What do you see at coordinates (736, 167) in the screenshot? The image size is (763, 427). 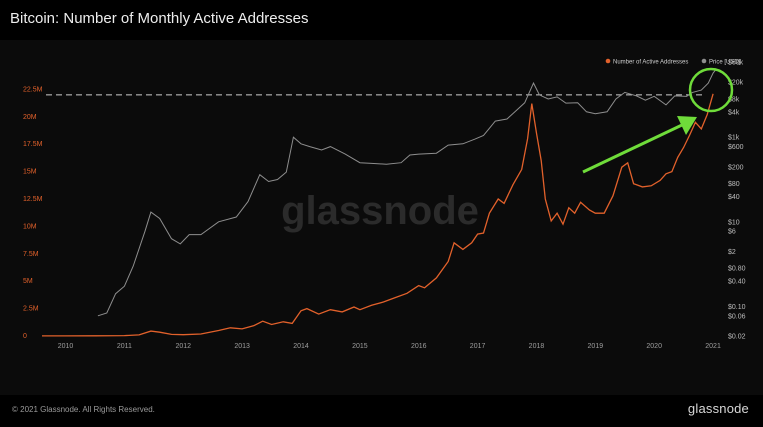 I see `y-right-tick-label: $200` at bounding box center [736, 167].